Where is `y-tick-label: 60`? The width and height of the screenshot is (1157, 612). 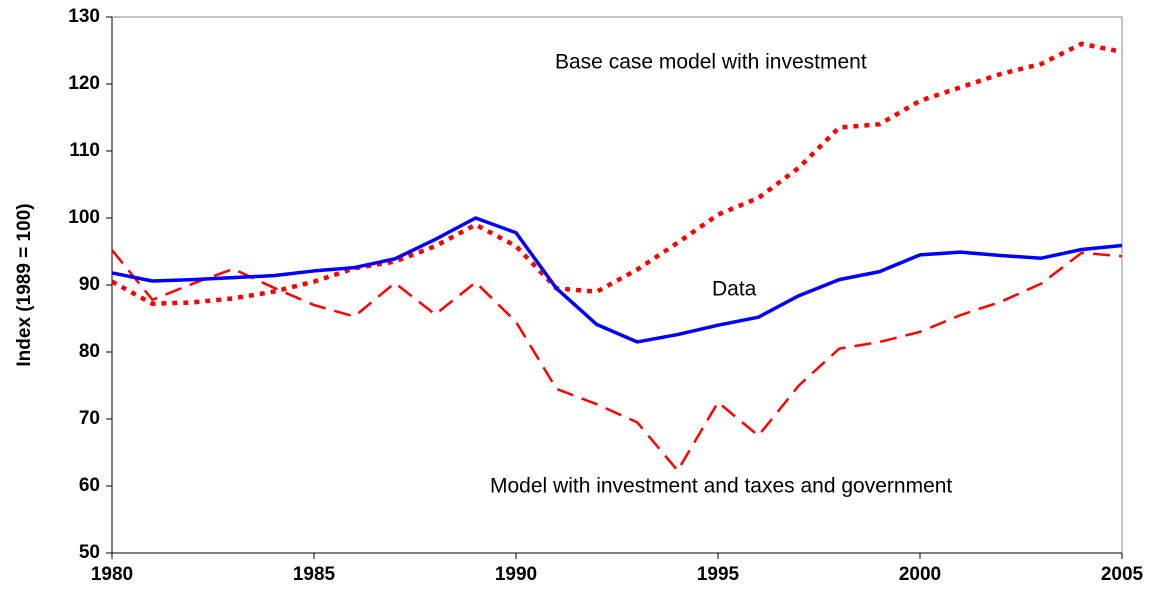
y-tick-label: 60 is located at coordinates (89, 485).